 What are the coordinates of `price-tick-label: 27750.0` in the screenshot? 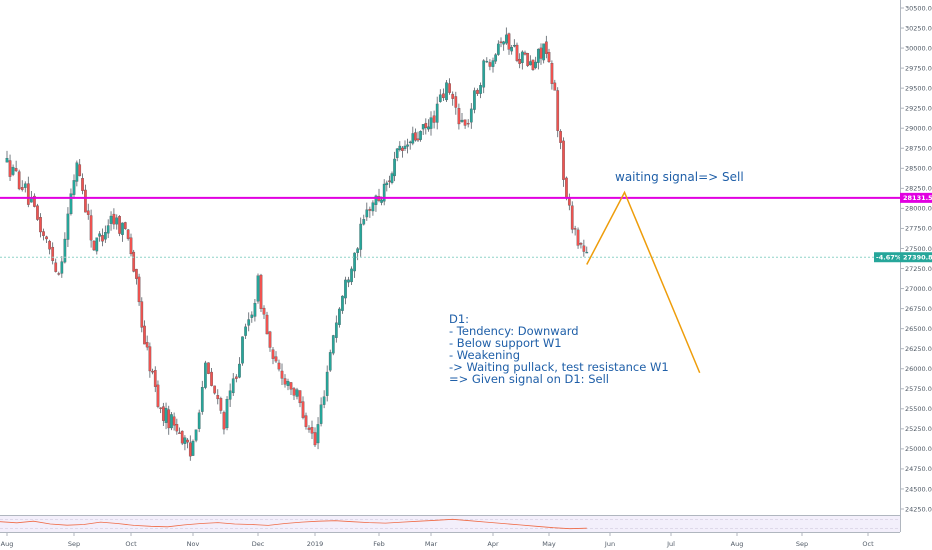 It's located at (918, 229).